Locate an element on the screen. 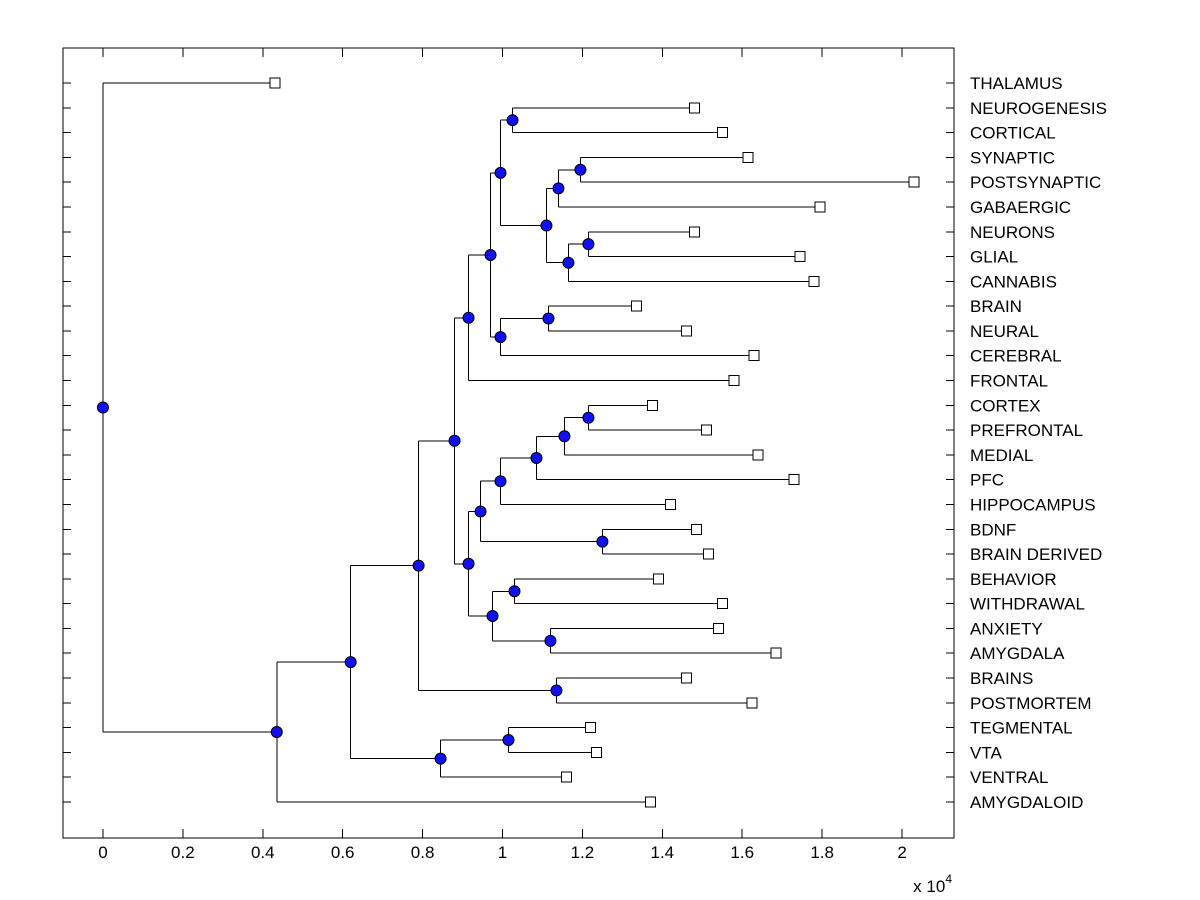 Image resolution: width=1200 pixels, height=900 pixels. leaf-label: ANXIETY is located at coordinates (1006, 628).